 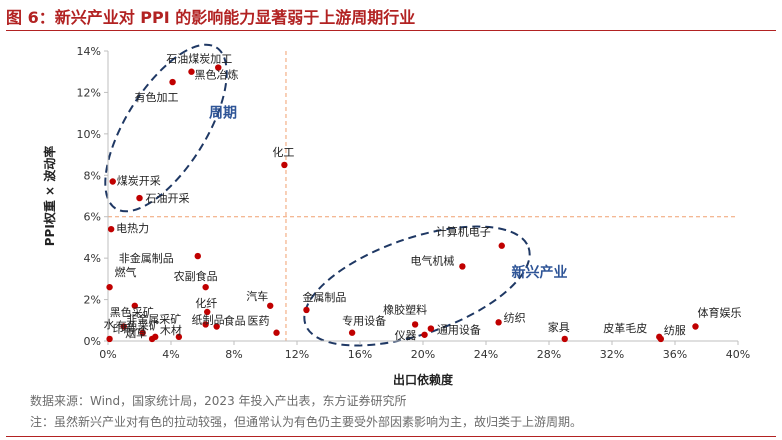 I want to click on point-label: 有色加工, so click(x=157, y=97).